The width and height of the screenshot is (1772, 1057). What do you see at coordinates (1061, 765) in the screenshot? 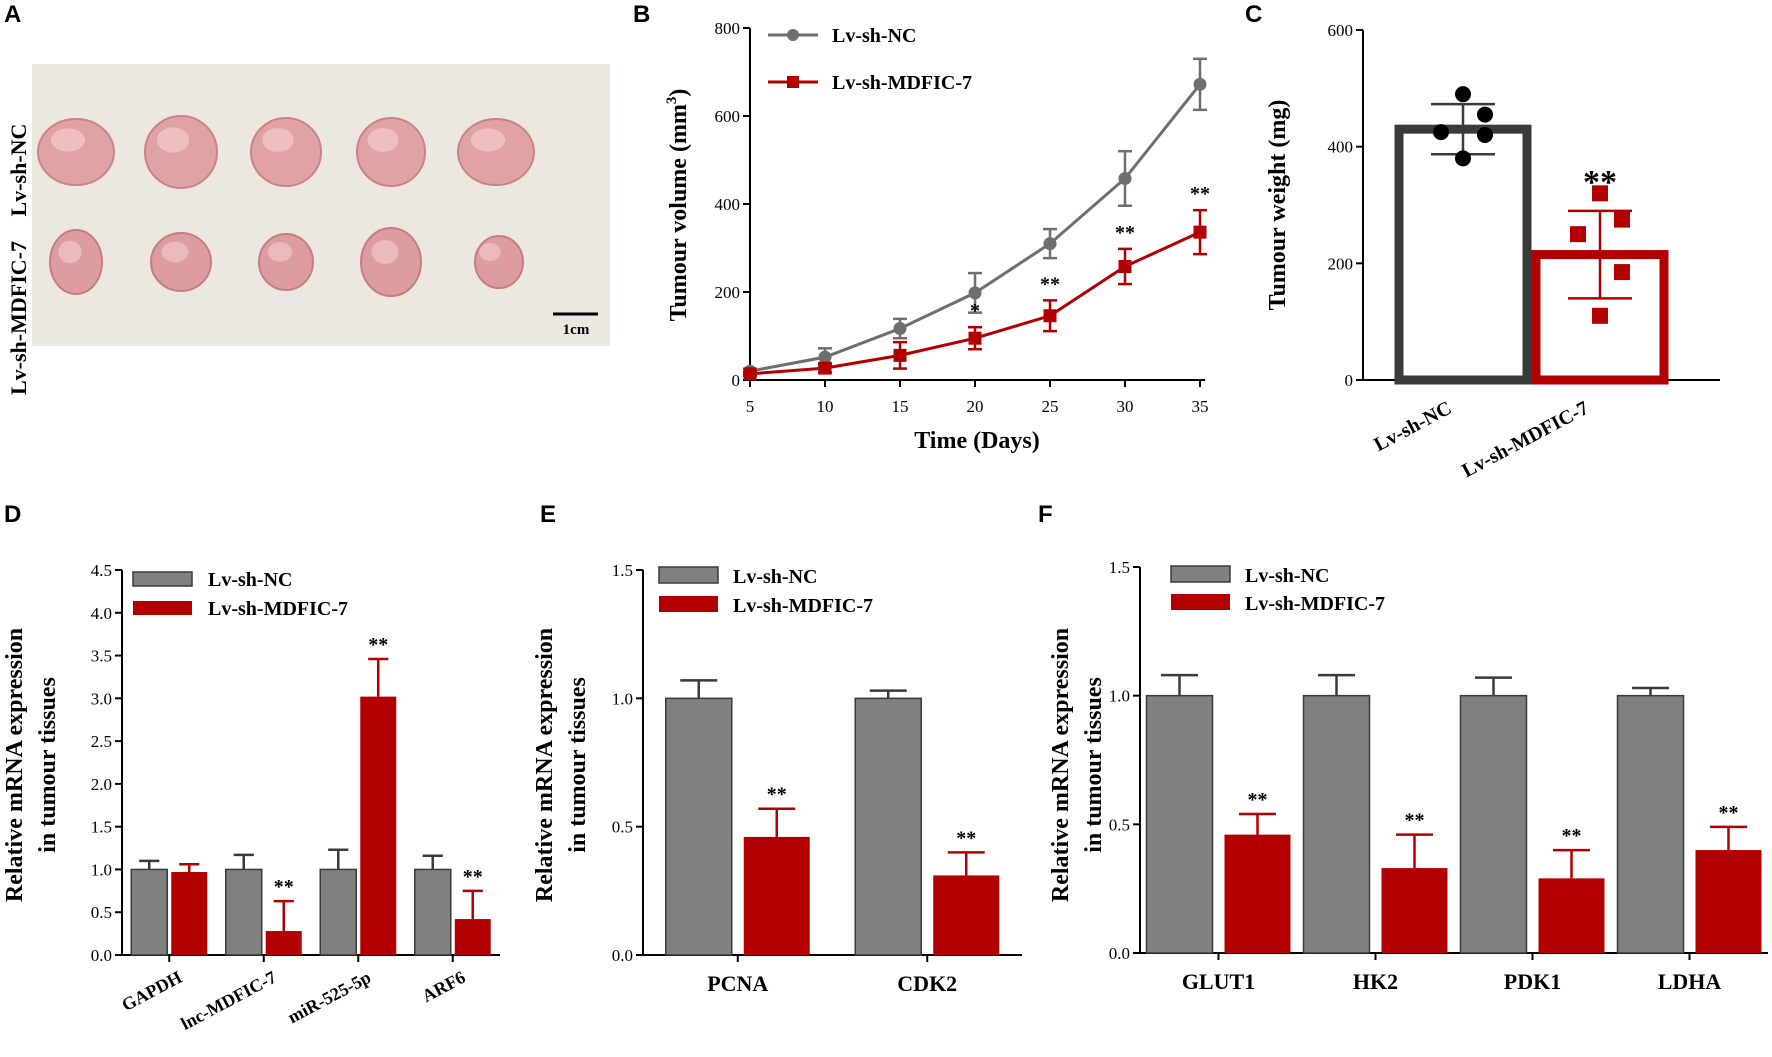
I see `f-y-axis-label-1: Relative mRNA expression` at bounding box center [1061, 765].